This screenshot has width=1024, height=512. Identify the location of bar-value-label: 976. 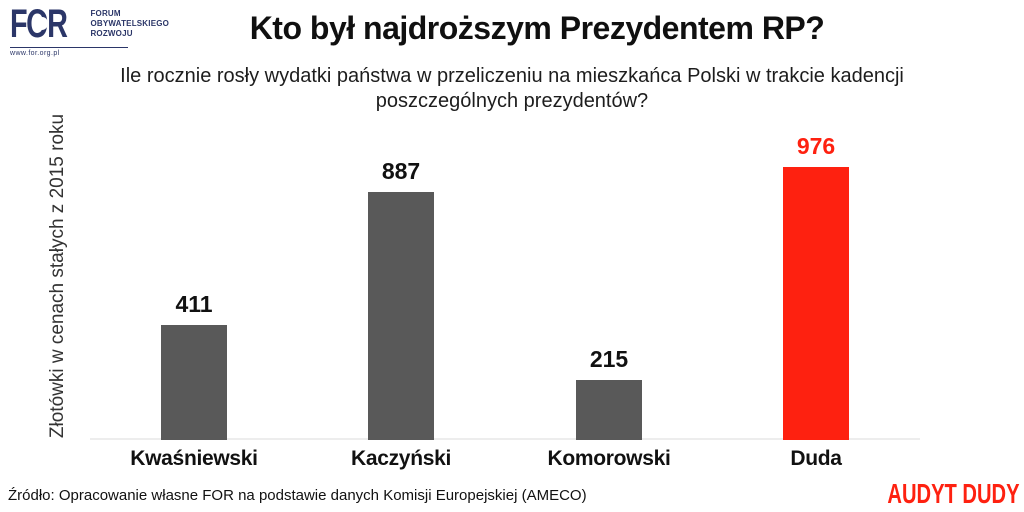
(816, 146).